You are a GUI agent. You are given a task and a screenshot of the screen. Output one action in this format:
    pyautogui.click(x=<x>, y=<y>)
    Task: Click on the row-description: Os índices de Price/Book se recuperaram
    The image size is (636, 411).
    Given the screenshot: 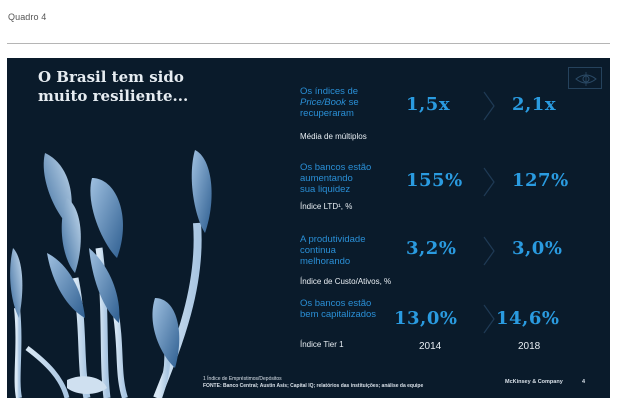 What is the action you would take?
    pyautogui.click(x=329, y=102)
    